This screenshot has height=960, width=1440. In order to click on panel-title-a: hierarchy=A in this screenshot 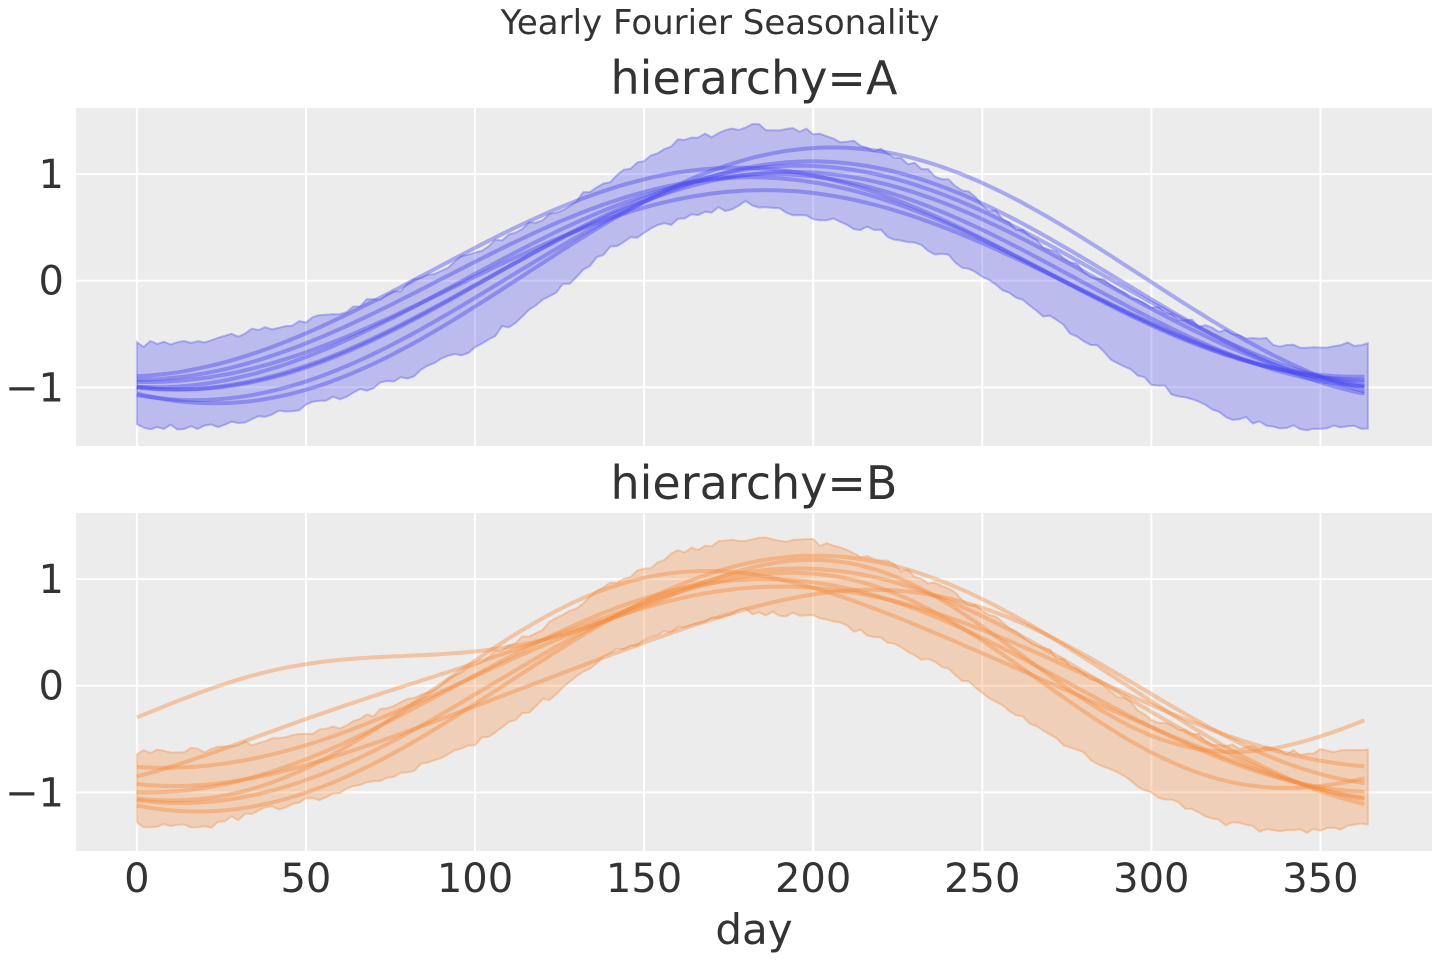, I will do `click(754, 78)`.